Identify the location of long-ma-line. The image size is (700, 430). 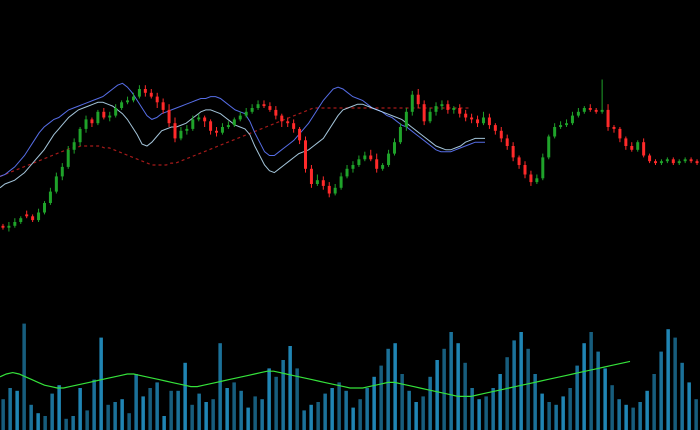
(235, 142).